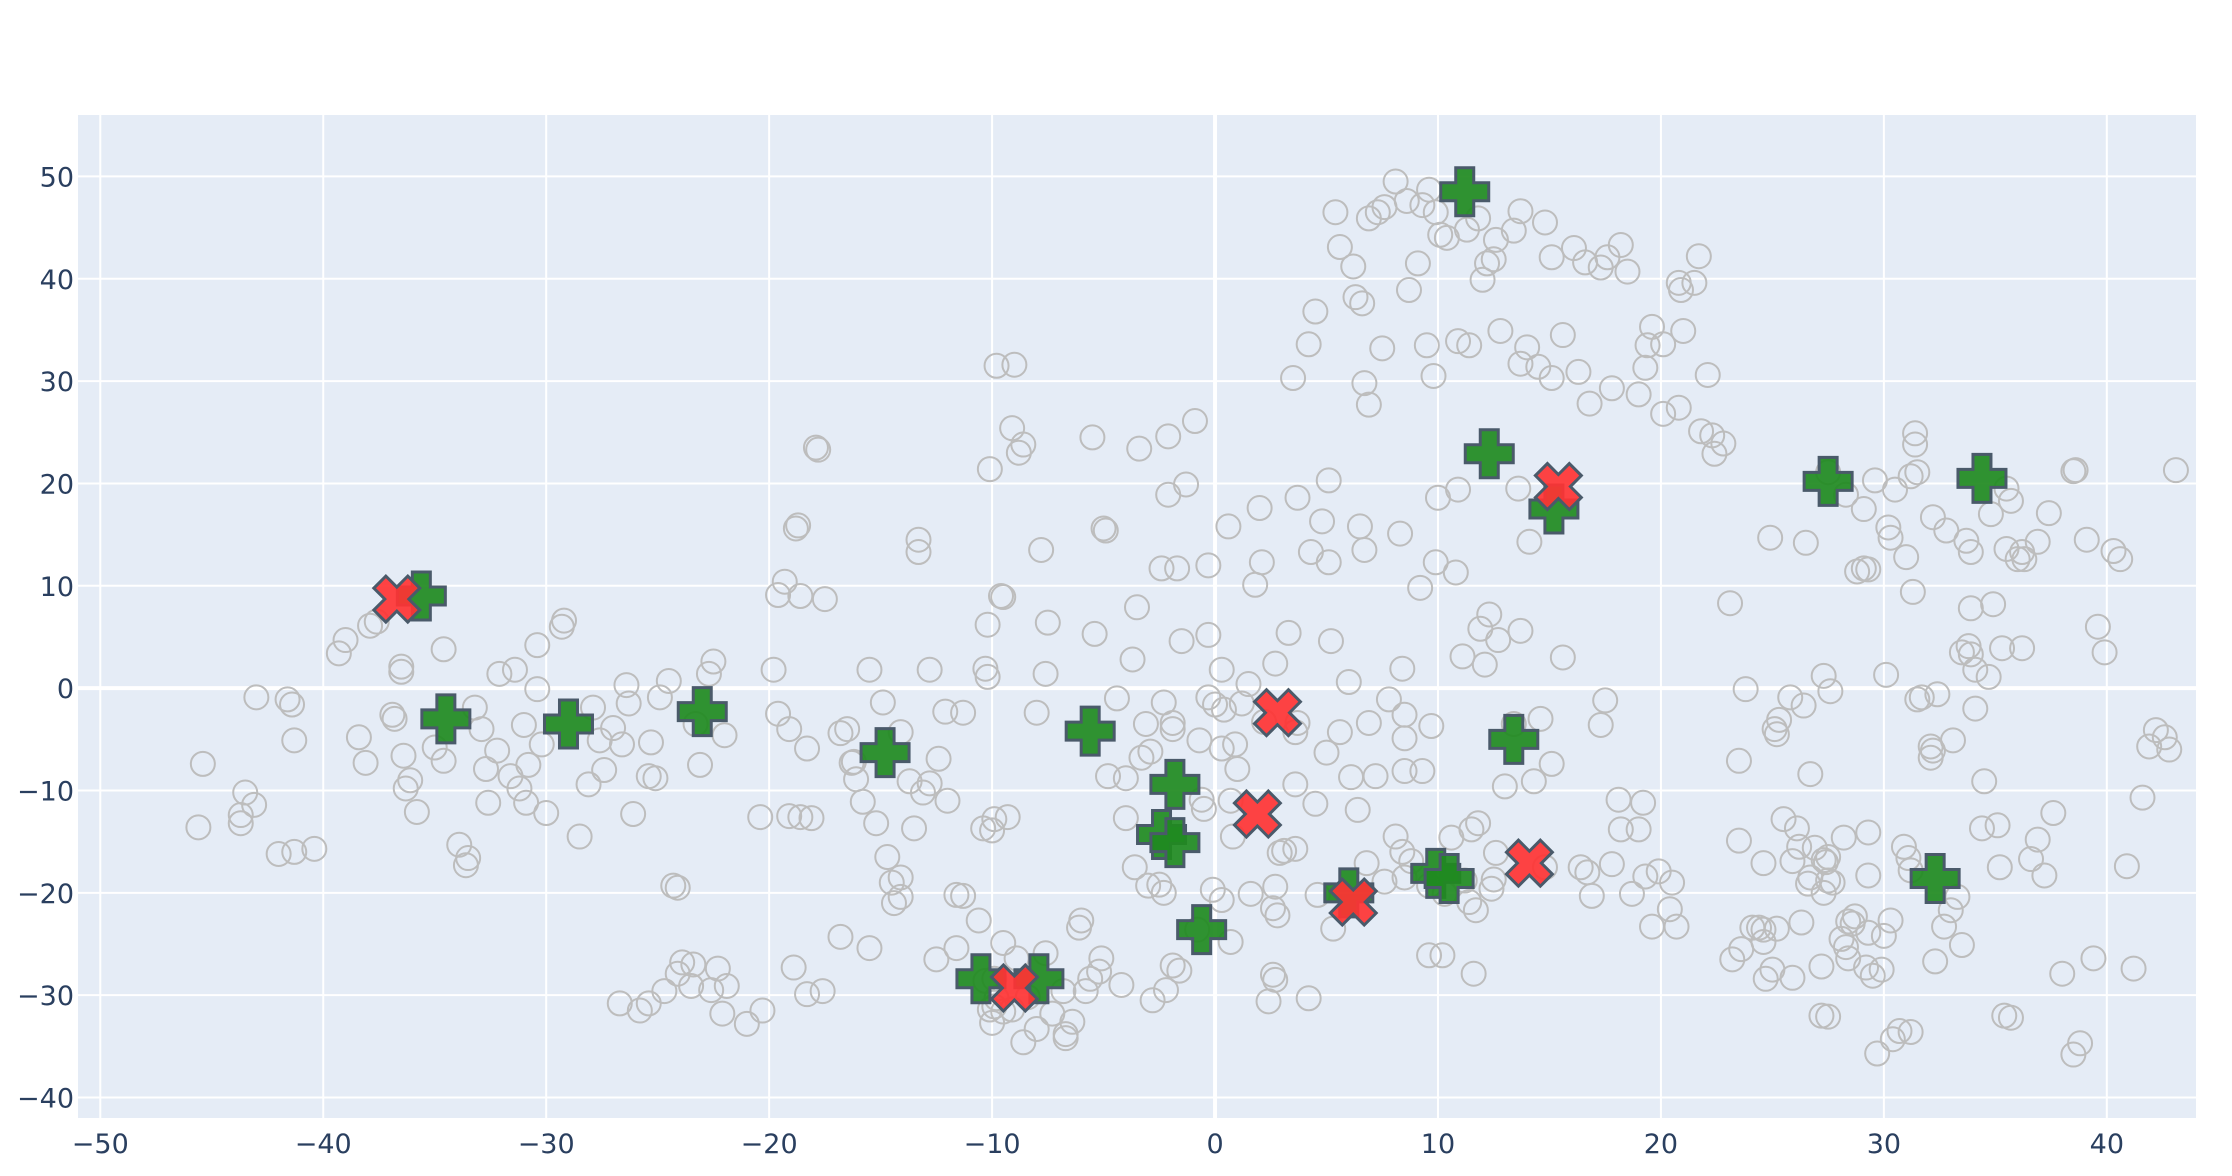 This screenshot has height=1176, width=2232. What do you see at coordinates (57, 484) in the screenshot?
I see `y-tick-label: 20` at bounding box center [57, 484].